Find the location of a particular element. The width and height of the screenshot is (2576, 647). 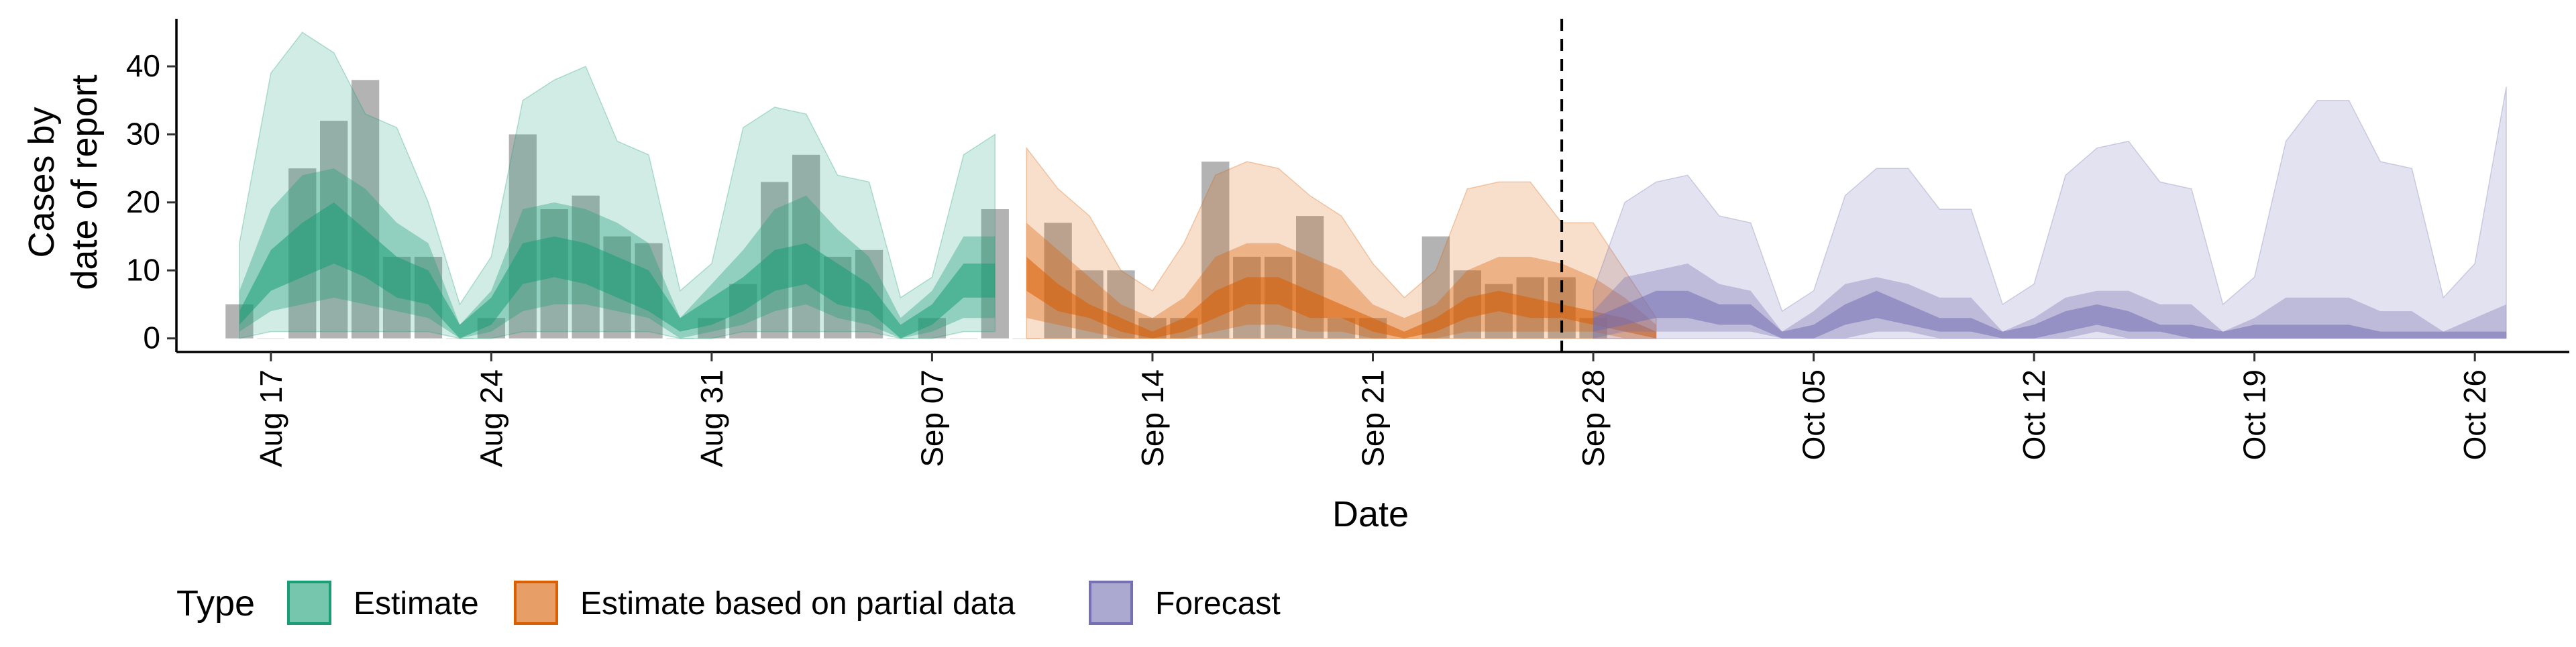

legend-item-estimate-based-on-partial-data: Estimate based on partial data is located at coordinates (765, 603).